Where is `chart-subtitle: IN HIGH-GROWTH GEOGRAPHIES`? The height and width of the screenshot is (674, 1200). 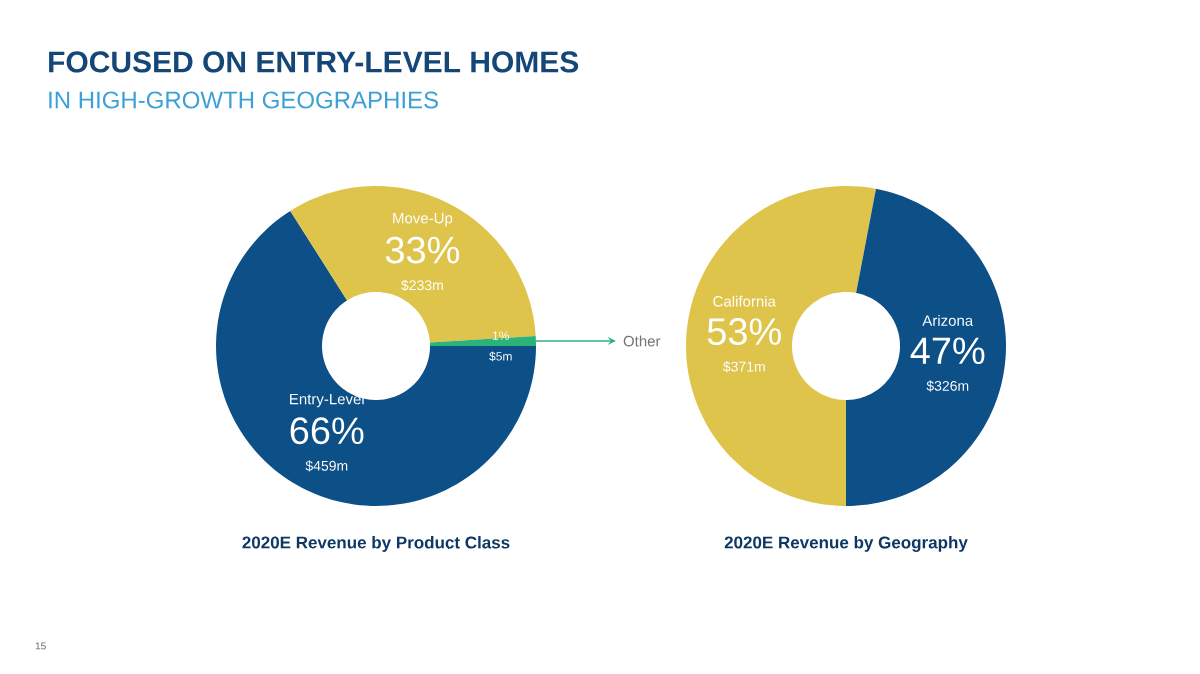
chart-subtitle: IN HIGH-GROWTH GEOGRAPHIES is located at coordinates (243, 100).